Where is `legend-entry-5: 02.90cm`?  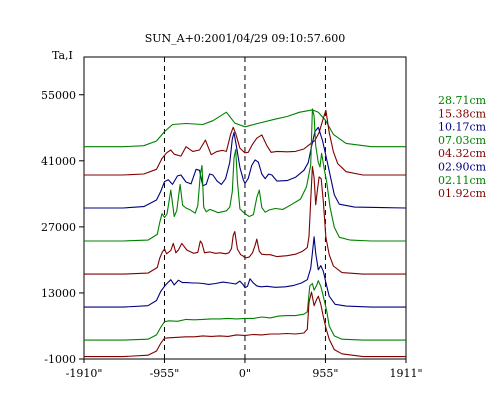
legend-entry-5: 02.90cm is located at coordinates (462, 167).